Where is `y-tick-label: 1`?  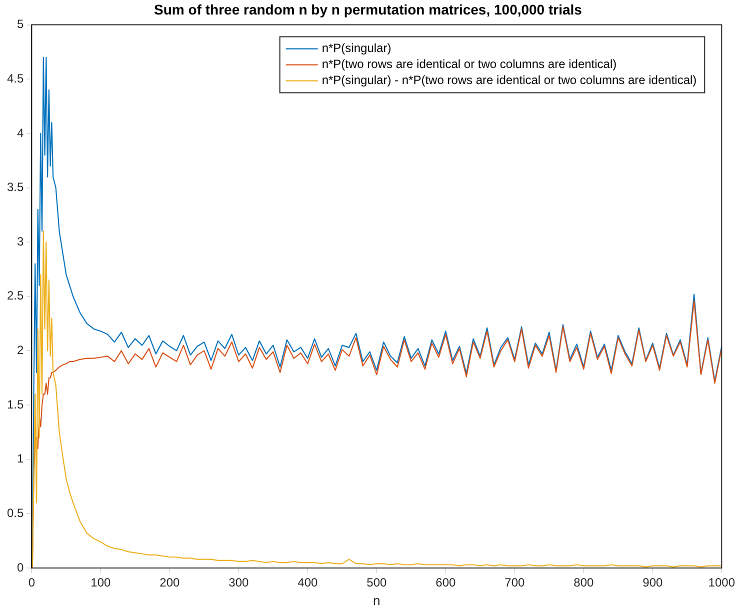 y-tick-label: 1 is located at coordinates (20, 459).